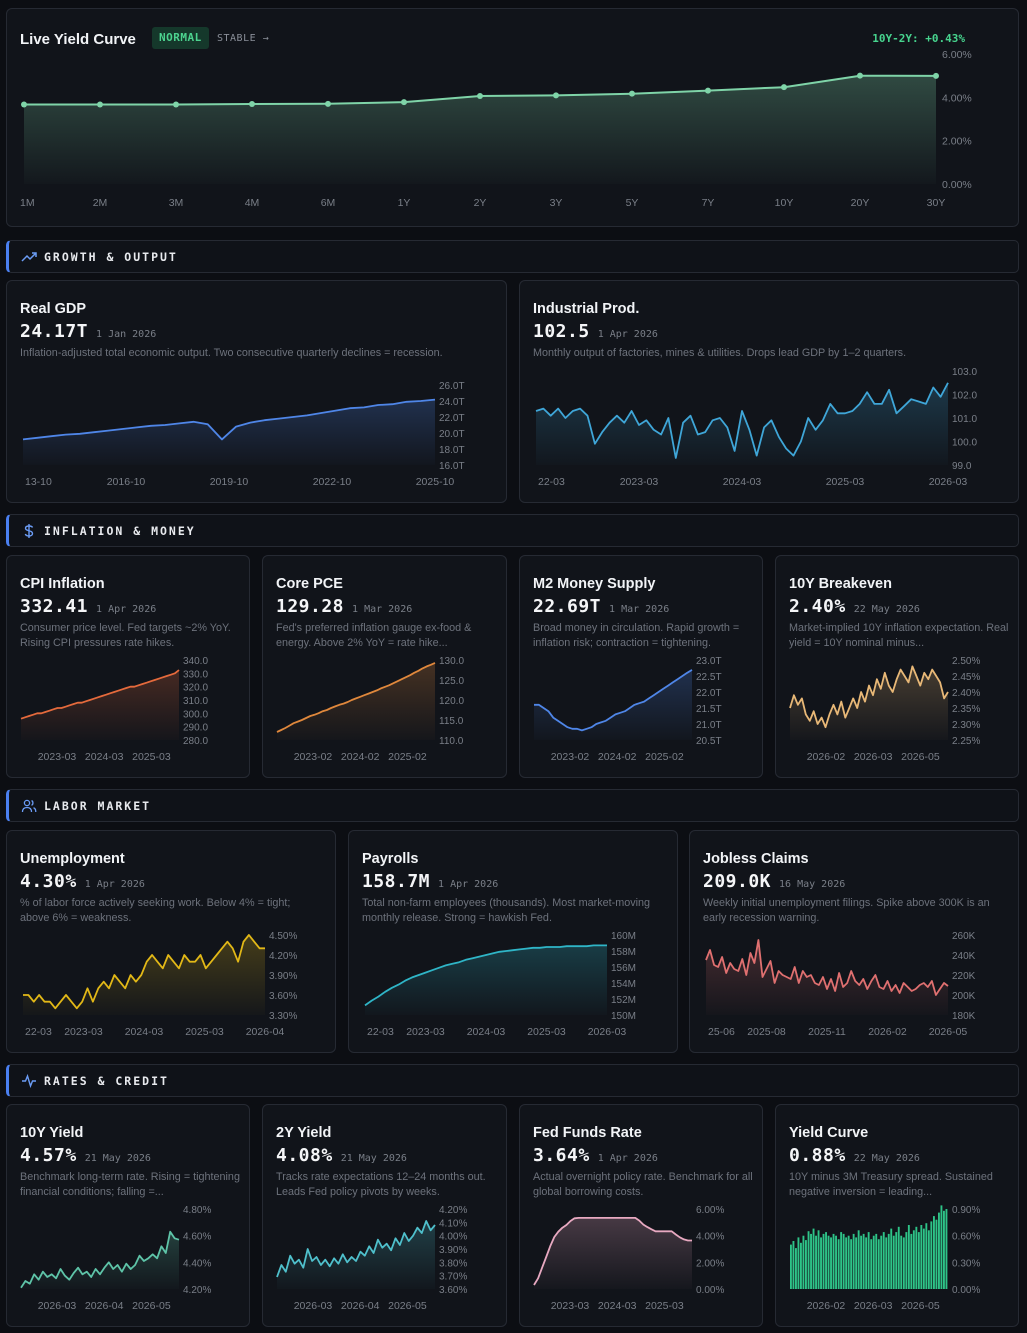  What do you see at coordinates (966, 1237) in the screenshot?
I see `y-tick-label: 0.60%` at bounding box center [966, 1237].